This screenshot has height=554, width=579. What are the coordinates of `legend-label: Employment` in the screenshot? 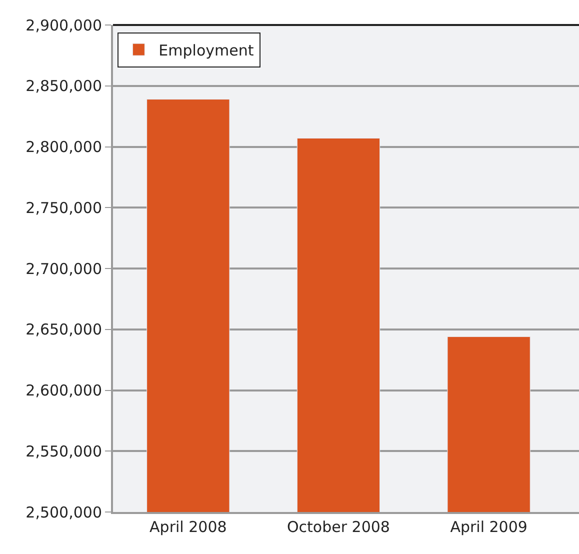 It's located at (206, 50).